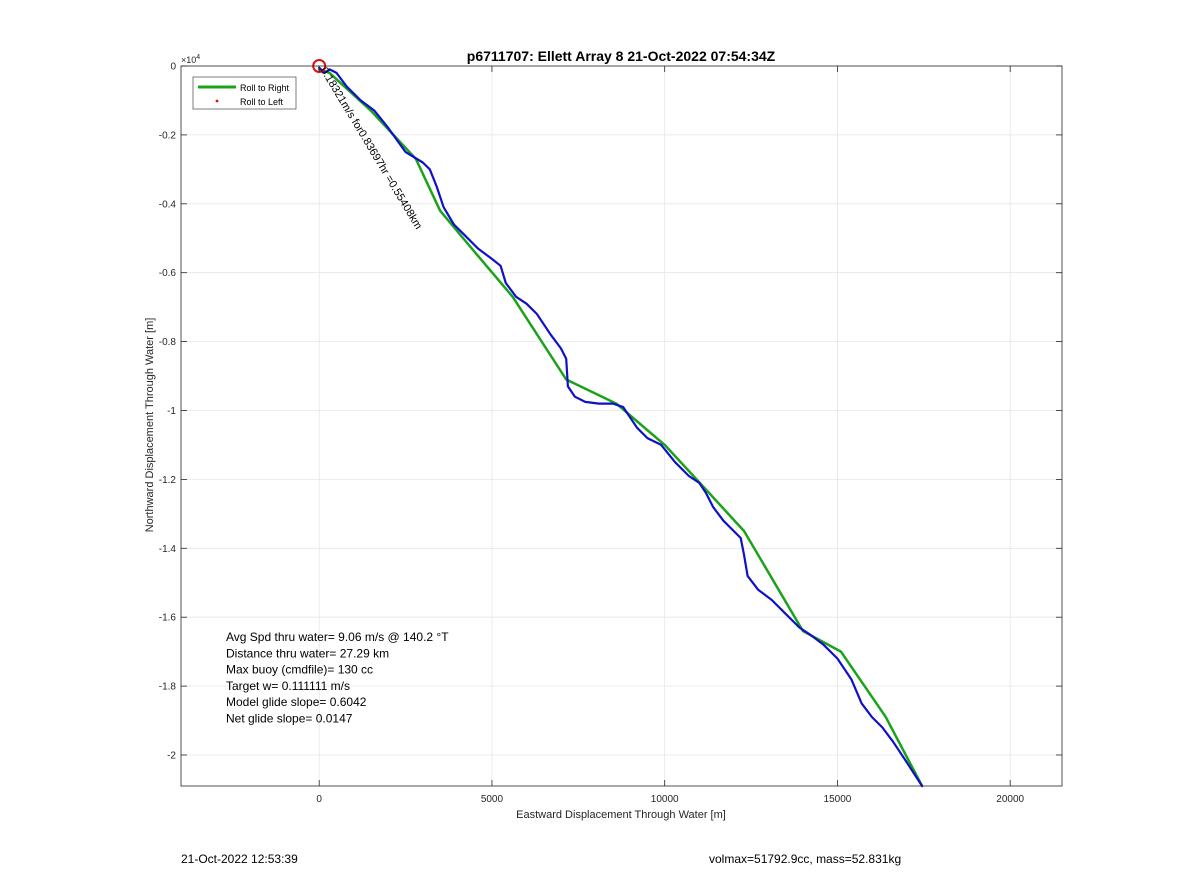 This screenshot has width=1200, height=885. I want to click on x-tick-label: 20000, so click(1010, 799).